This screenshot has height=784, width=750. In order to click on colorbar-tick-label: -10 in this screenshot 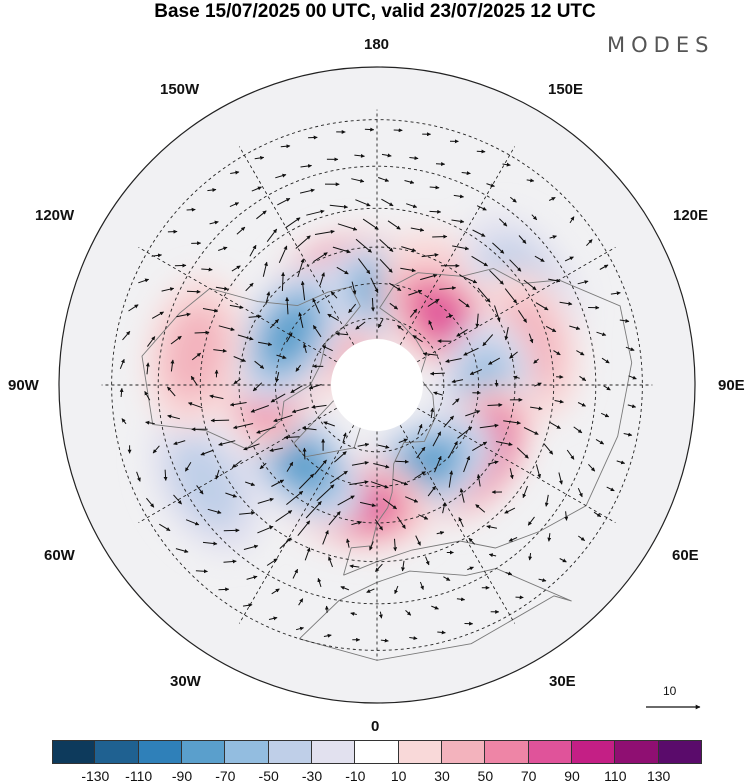, I will do `click(355, 776)`.